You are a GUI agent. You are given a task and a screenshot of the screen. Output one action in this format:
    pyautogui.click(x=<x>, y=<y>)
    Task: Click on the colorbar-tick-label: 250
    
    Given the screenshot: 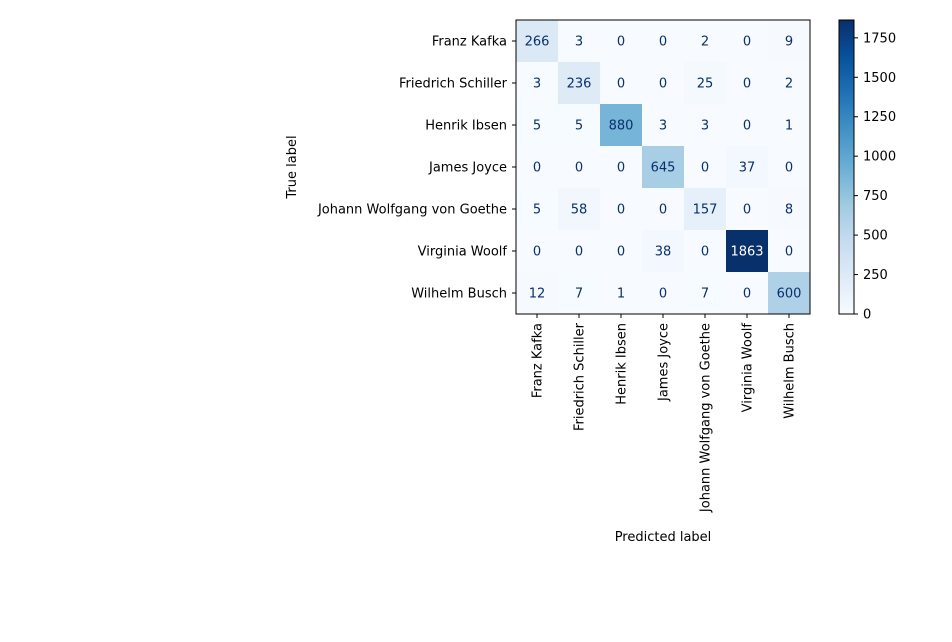 What is the action you would take?
    pyautogui.click(x=875, y=275)
    